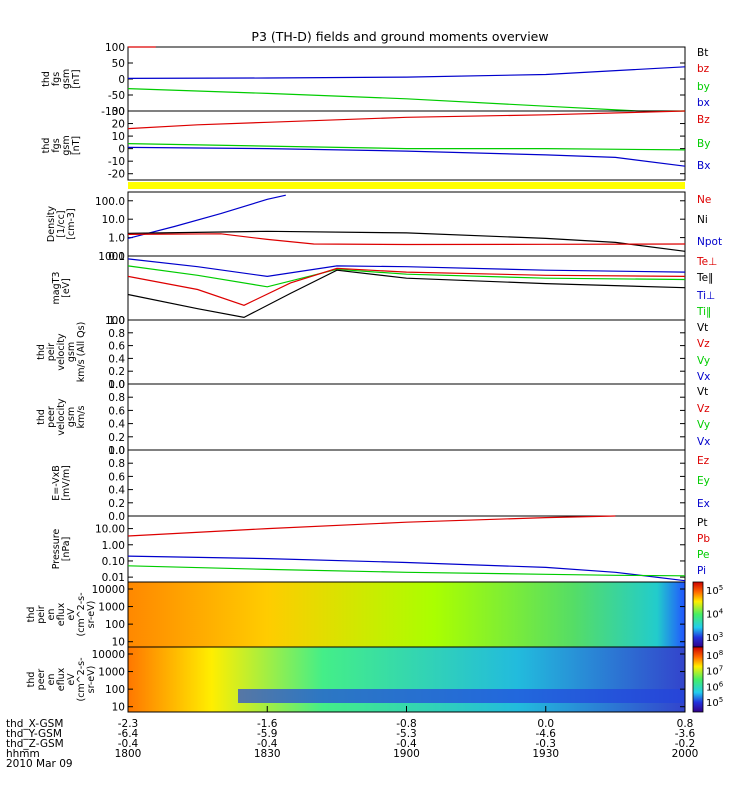 This screenshot has width=750, height=800. What do you see at coordinates (371, 526) in the screenshot?
I see `series-Pt-line` at bounding box center [371, 526].